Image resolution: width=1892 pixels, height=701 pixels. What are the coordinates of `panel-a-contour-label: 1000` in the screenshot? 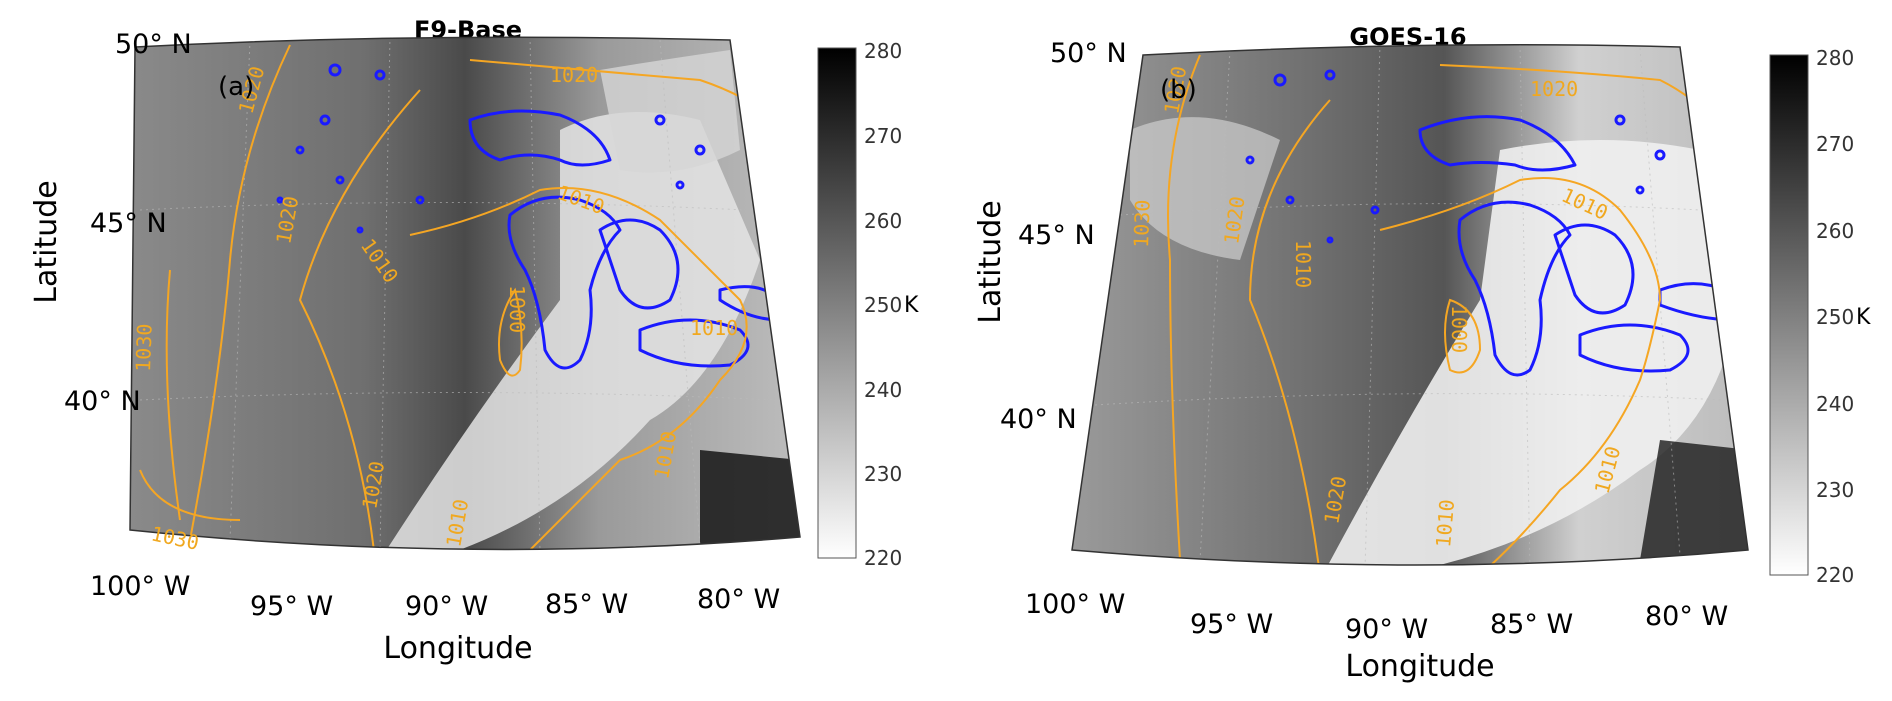 It's located at (517, 309).